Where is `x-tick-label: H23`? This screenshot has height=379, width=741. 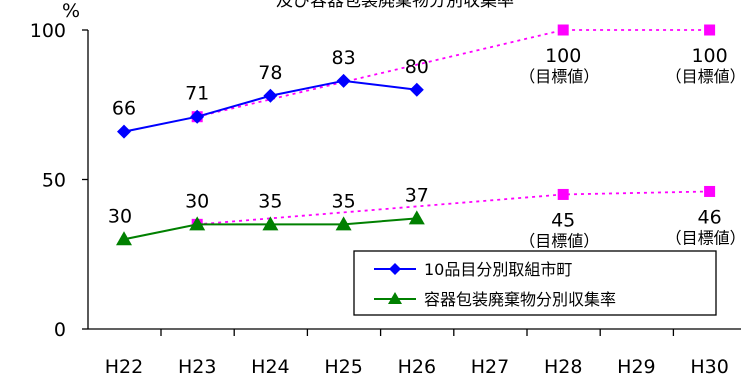 x-tick-label: H23 is located at coordinates (197, 367).